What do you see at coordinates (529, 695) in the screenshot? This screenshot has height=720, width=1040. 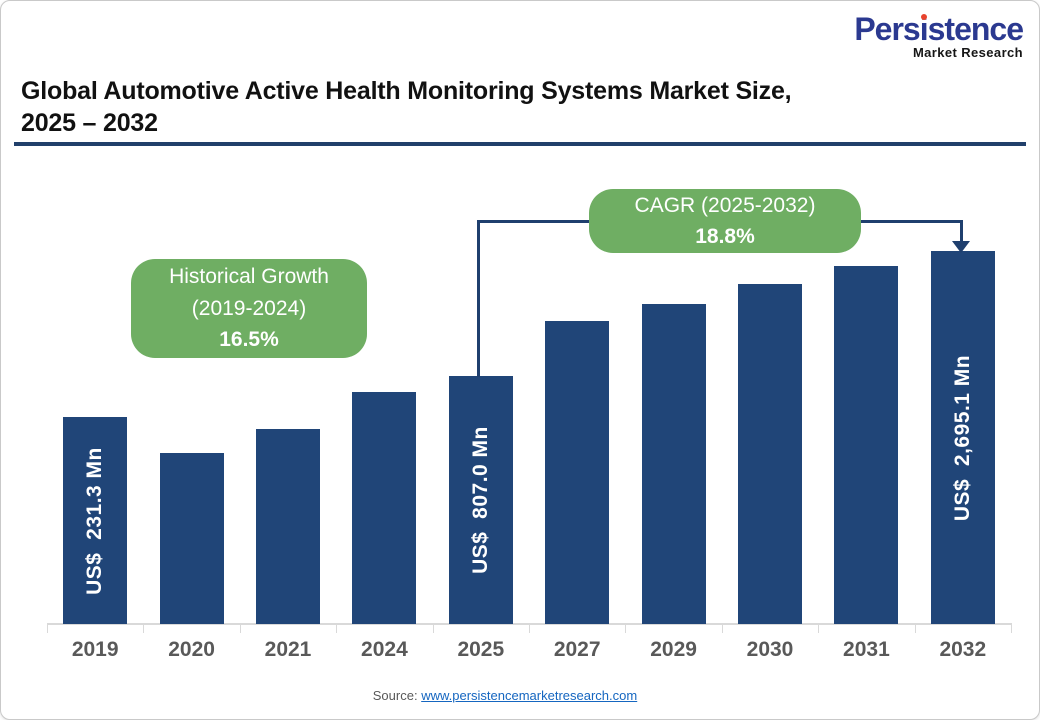 I see `source-link: www.persistencemarketresearch.com` at bounding box center [529, 695].